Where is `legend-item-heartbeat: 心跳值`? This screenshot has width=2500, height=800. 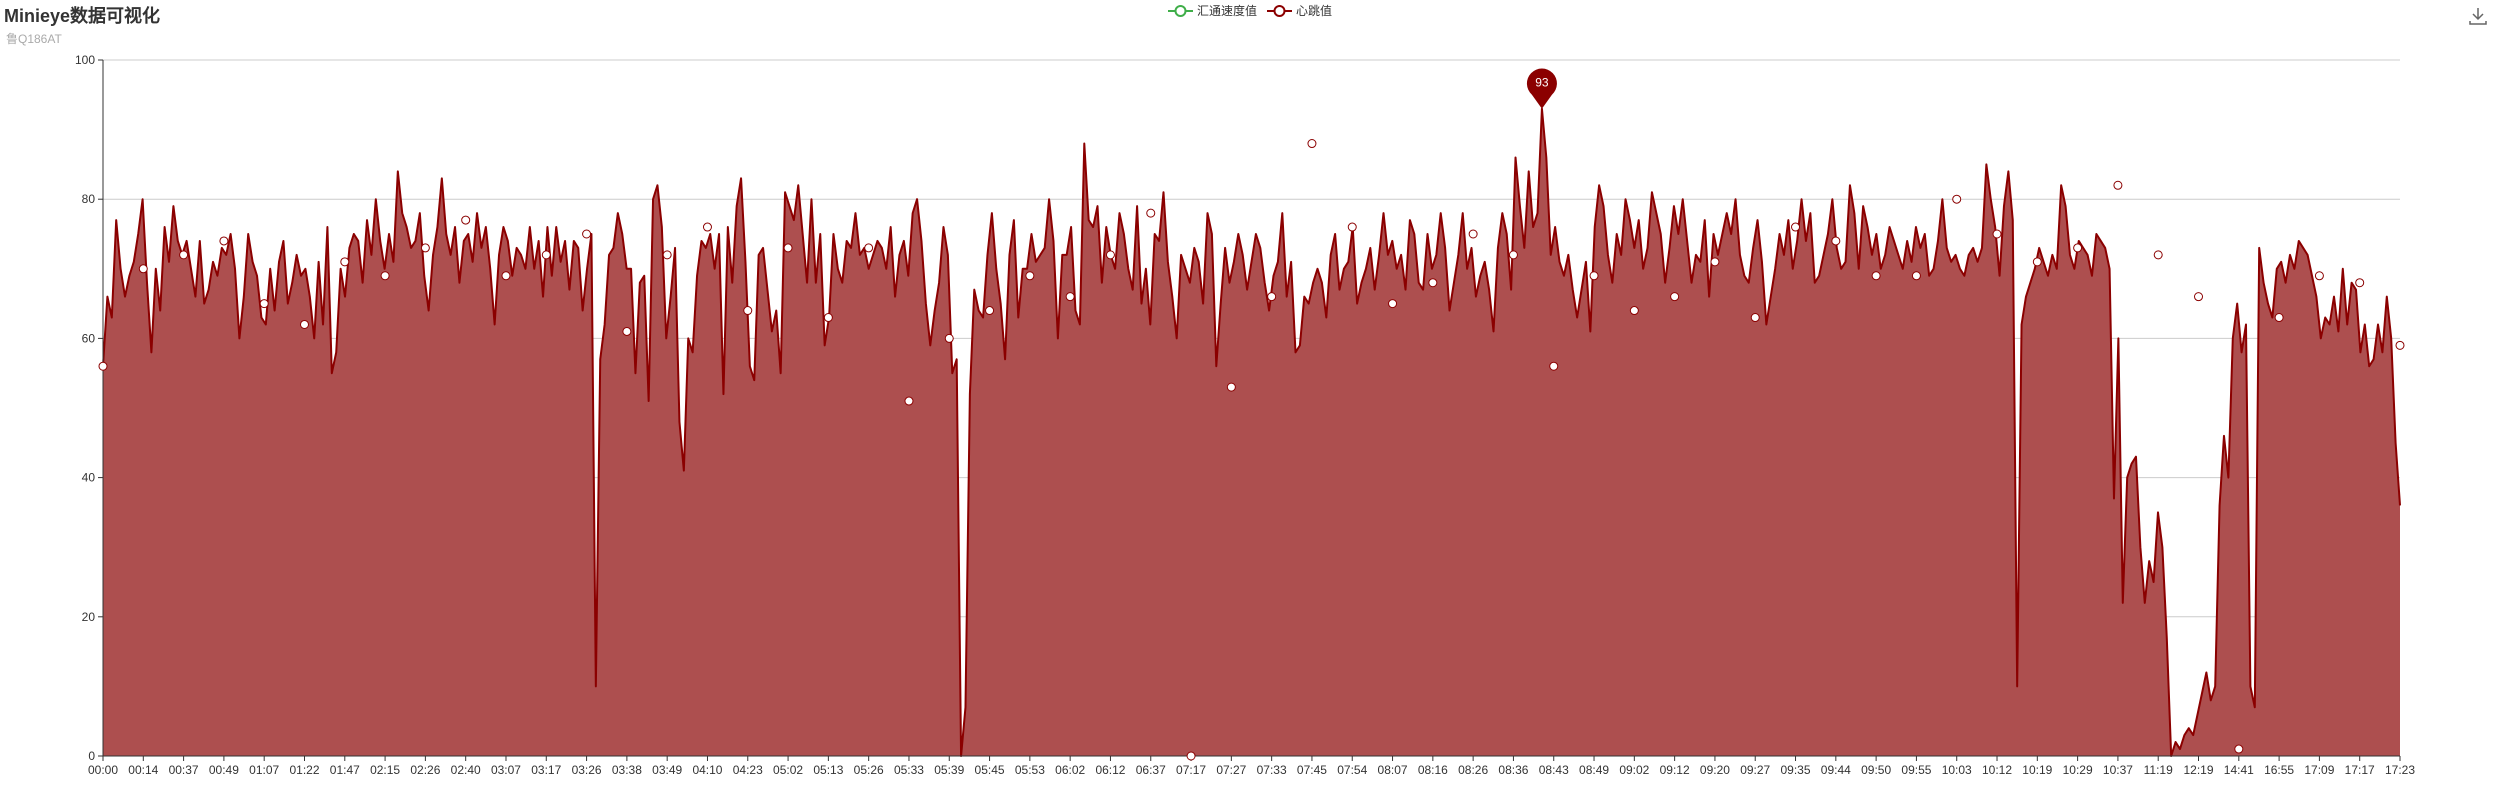
legend-item-heartbeat: 心跳值 is located at coordinates (1299, 10).